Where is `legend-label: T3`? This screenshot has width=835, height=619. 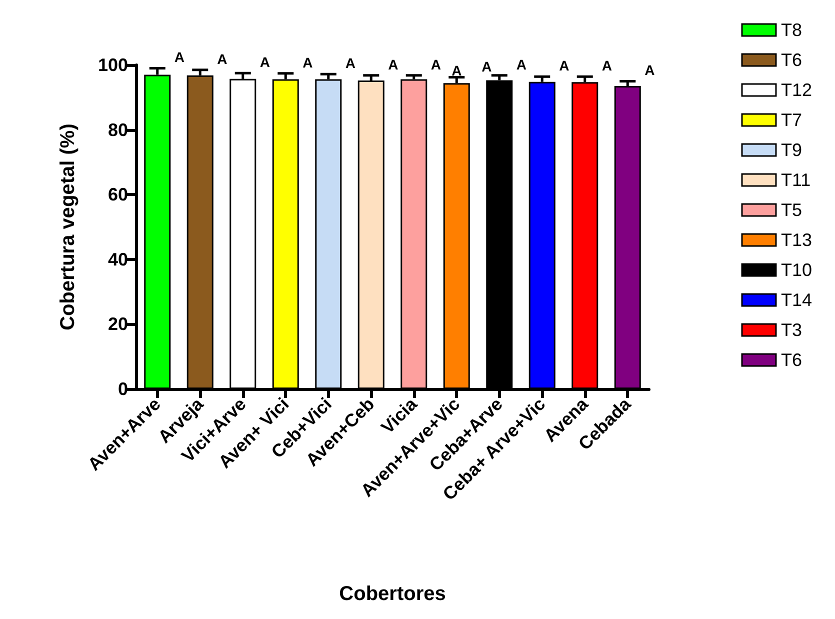 legend-label: T3 is located at coordinates (791, 330).